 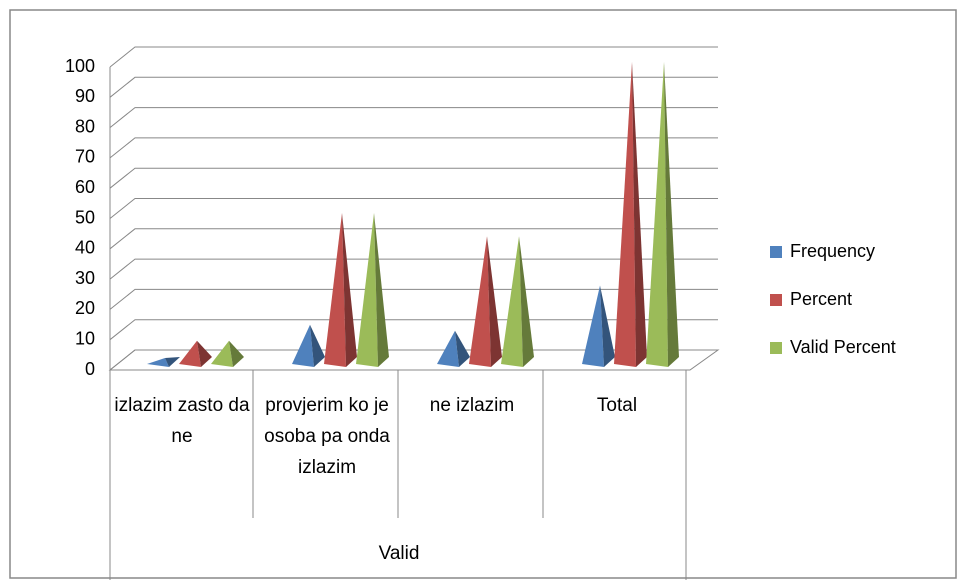 I want to click on y-tick-label: 30, so click(x=85, y=278).